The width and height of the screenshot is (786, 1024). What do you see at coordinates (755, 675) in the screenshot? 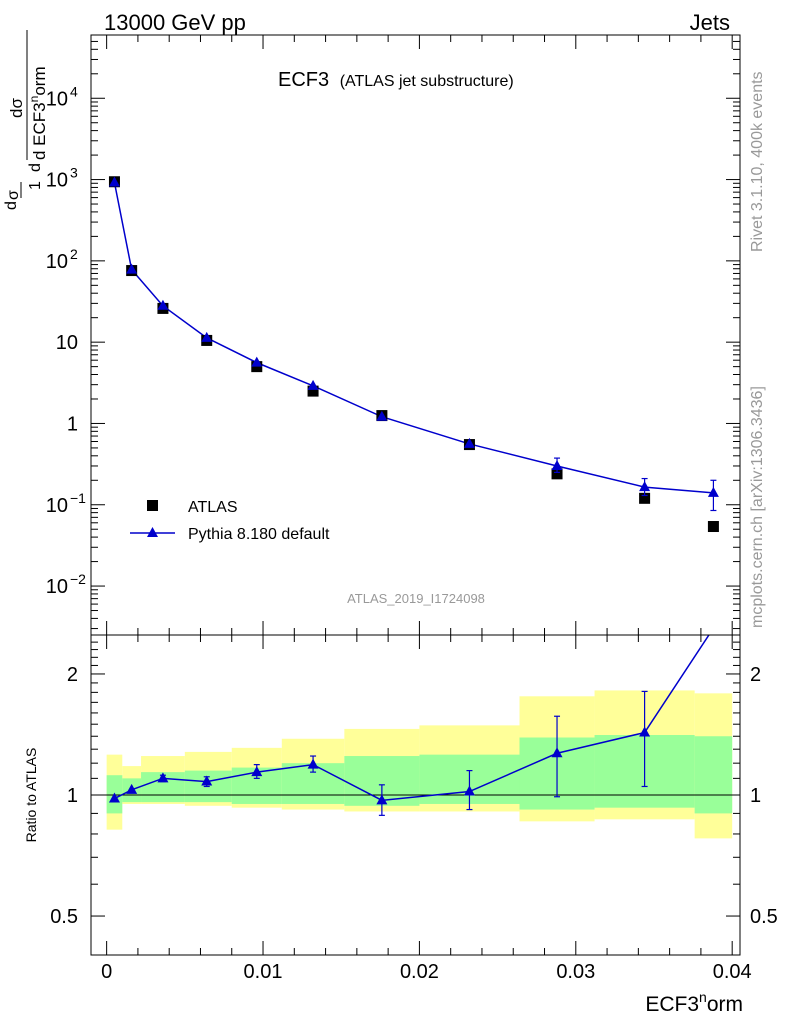
I see `ratio-y-tick-label-right: 2` at bounding box center [755, 675].